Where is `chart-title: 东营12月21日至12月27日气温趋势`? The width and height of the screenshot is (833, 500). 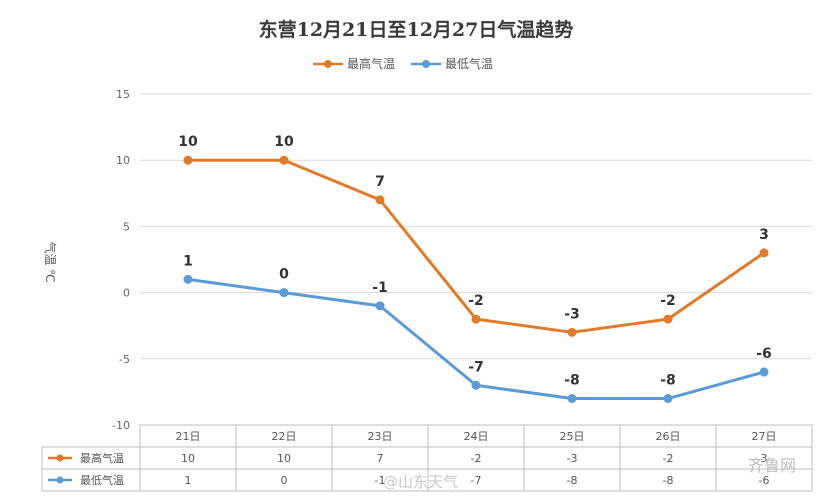 chart-title: 东营12月21日至12月27日气温趋势 is located at coordinates (416, 29).